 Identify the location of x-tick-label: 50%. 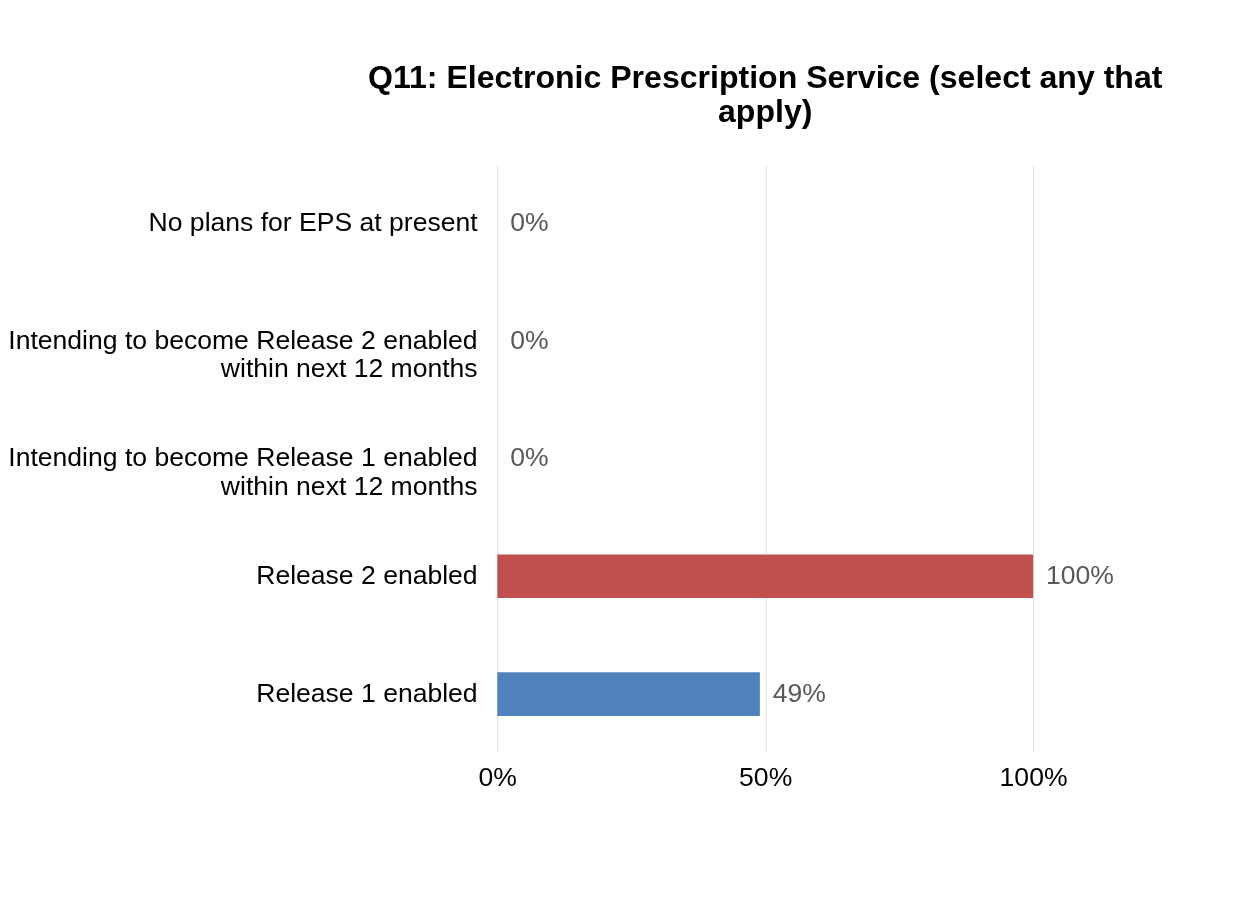
(766, 776).